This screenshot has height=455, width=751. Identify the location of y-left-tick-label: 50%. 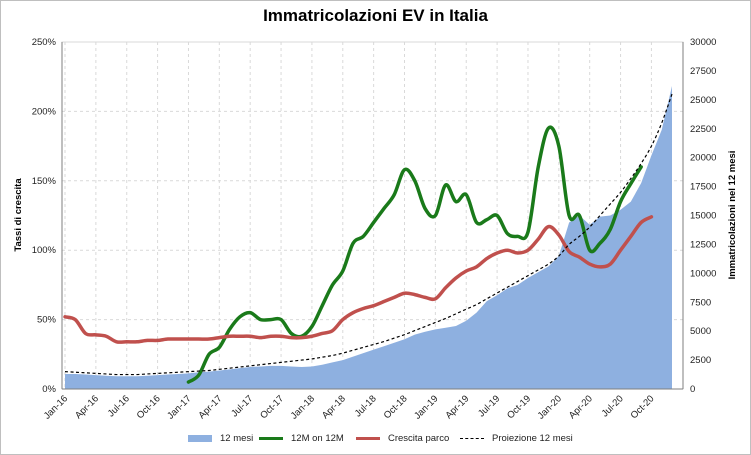
(47, 320).